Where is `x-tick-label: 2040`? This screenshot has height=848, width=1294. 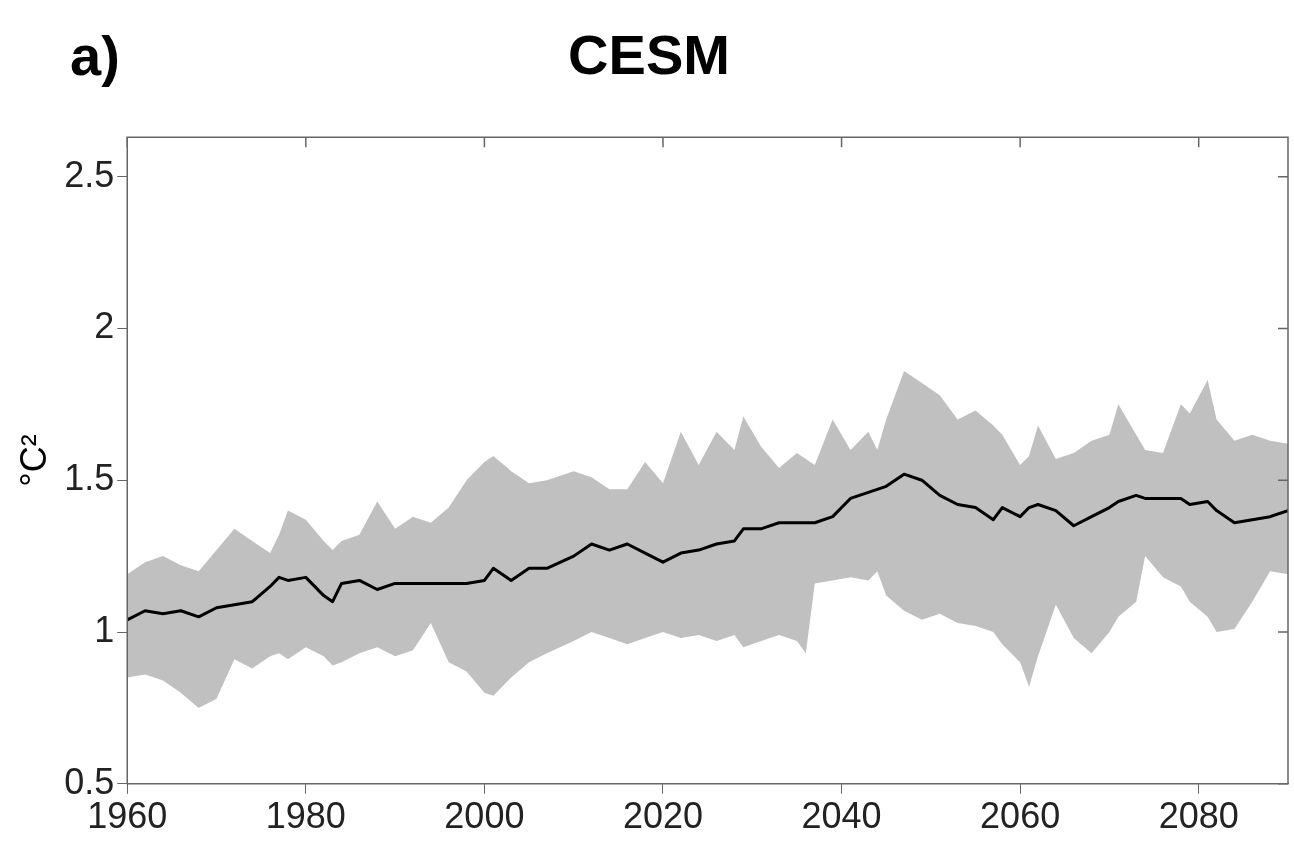
x-tick-label: 2040 is located at coordinates (841, 816).